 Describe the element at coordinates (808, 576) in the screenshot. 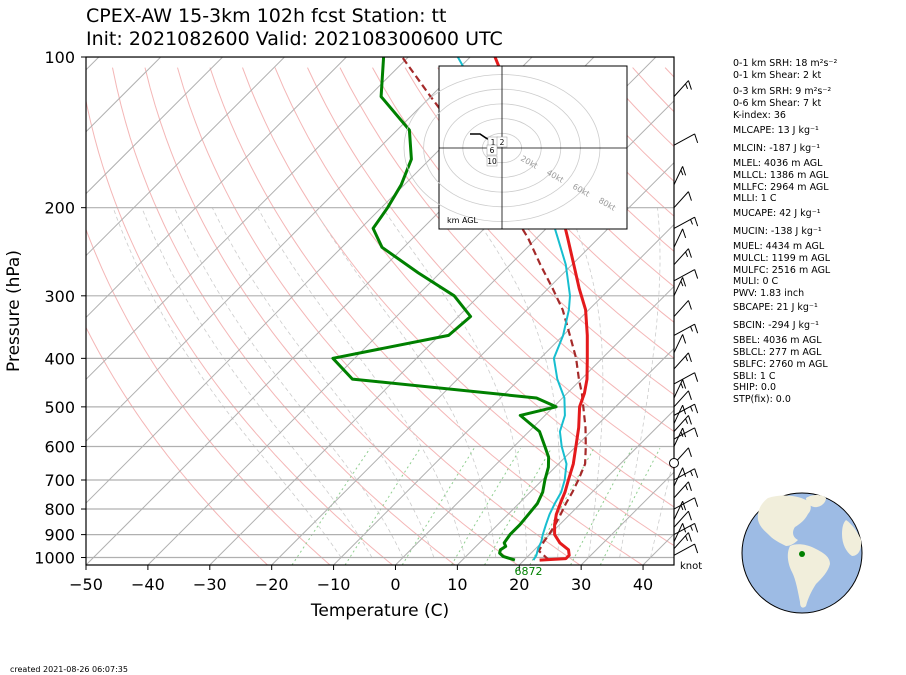

I see `globe-south-america` at that location.